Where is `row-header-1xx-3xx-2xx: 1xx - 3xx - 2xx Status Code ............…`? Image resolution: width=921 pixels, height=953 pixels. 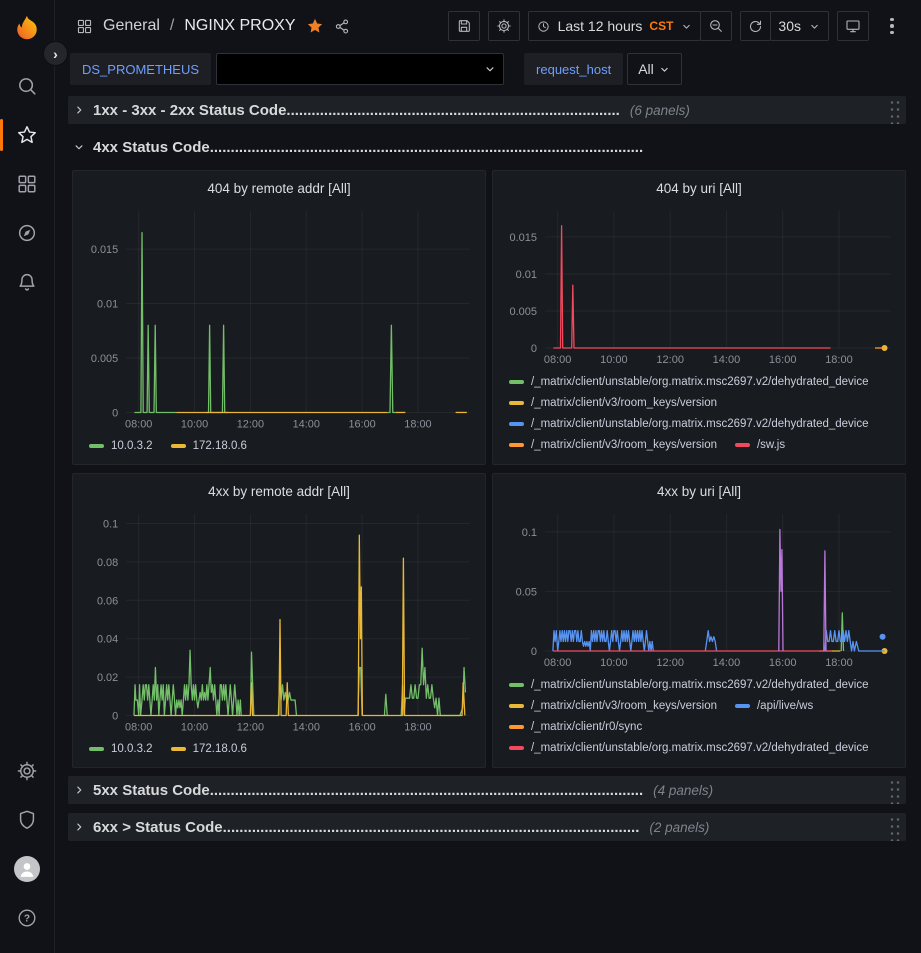
row-header-1xx-3xx-2xx: 1xx - 3xx - 2xx Status Code ............… is located at coordinates (487, 110).